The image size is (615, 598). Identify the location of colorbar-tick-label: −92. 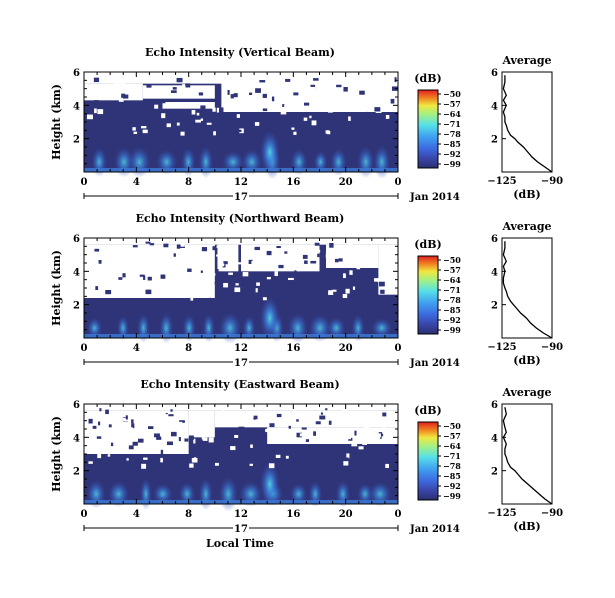
(452, 486).